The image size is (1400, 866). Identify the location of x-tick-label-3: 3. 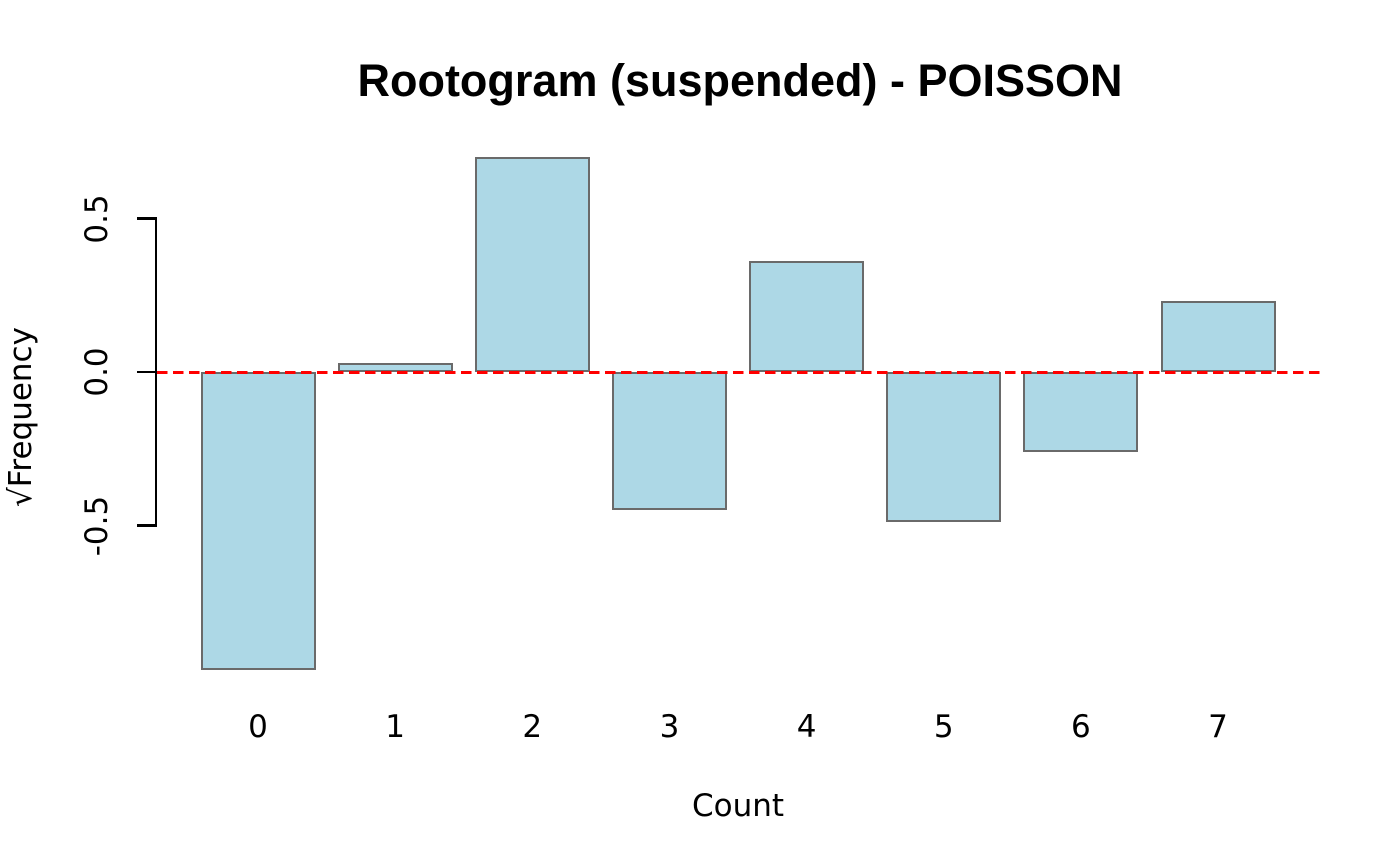
(669, 727).